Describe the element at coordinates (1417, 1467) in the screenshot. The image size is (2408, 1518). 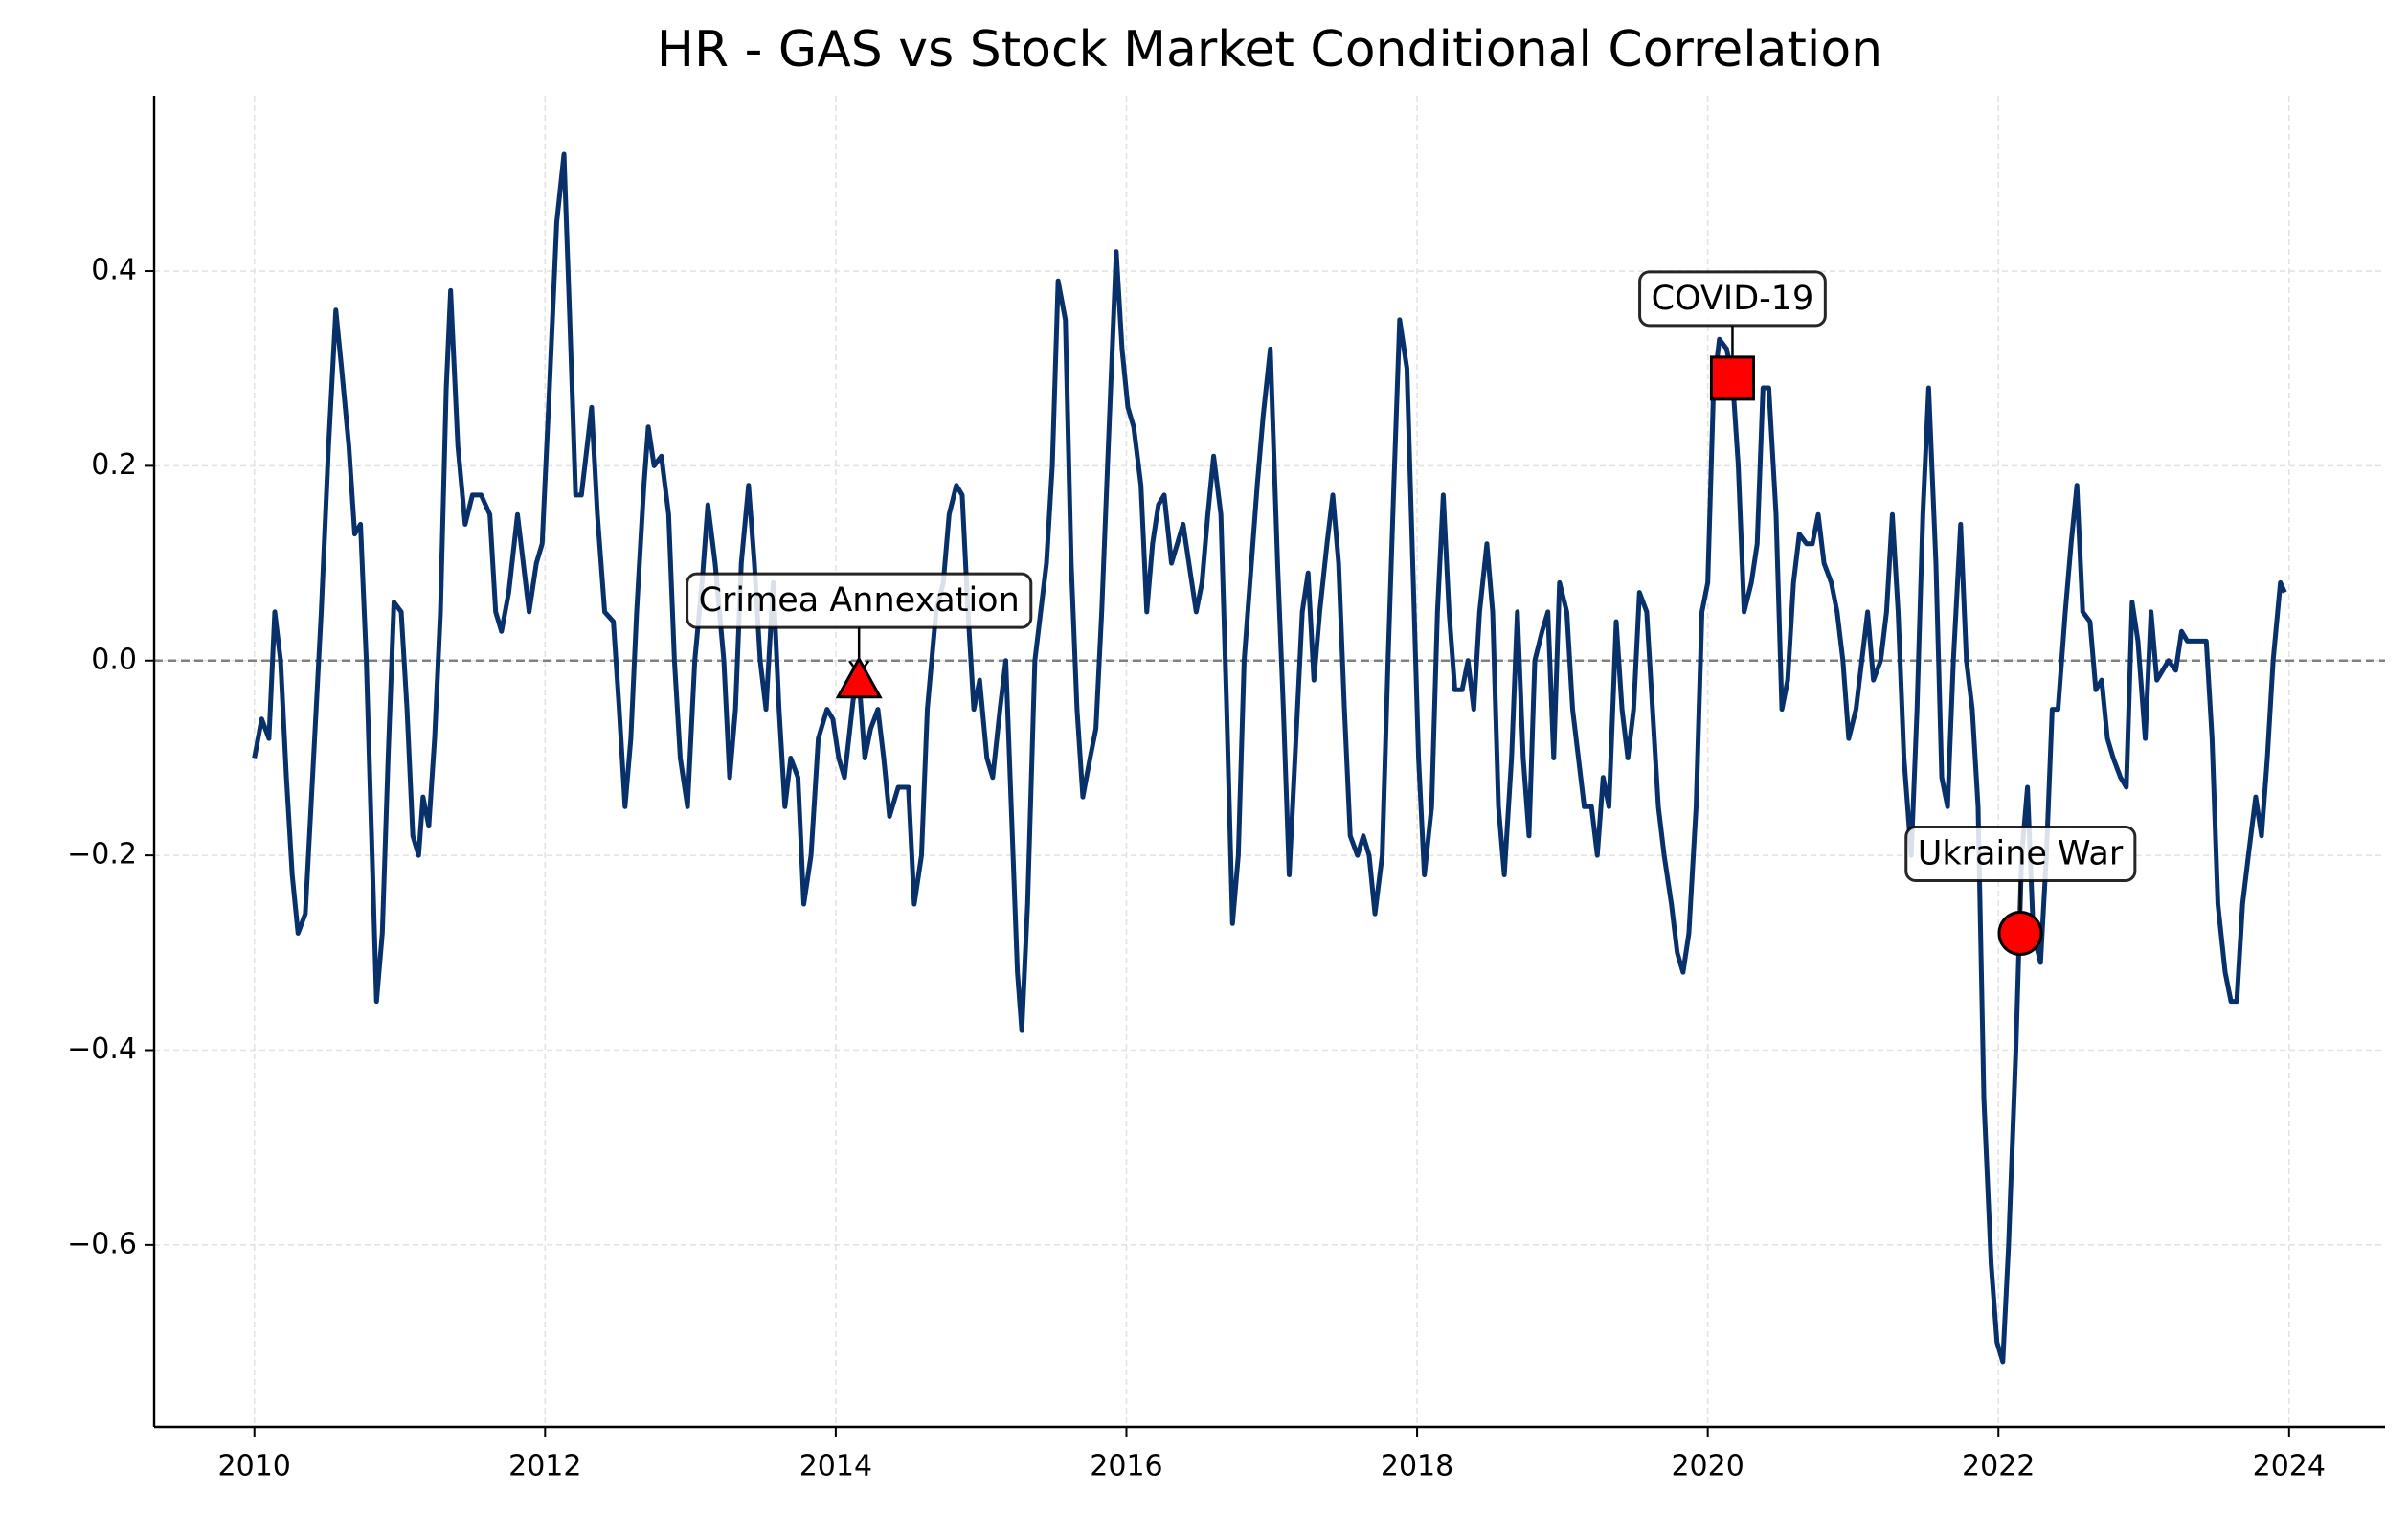
I see `x-tick-label: 2018` at that location.